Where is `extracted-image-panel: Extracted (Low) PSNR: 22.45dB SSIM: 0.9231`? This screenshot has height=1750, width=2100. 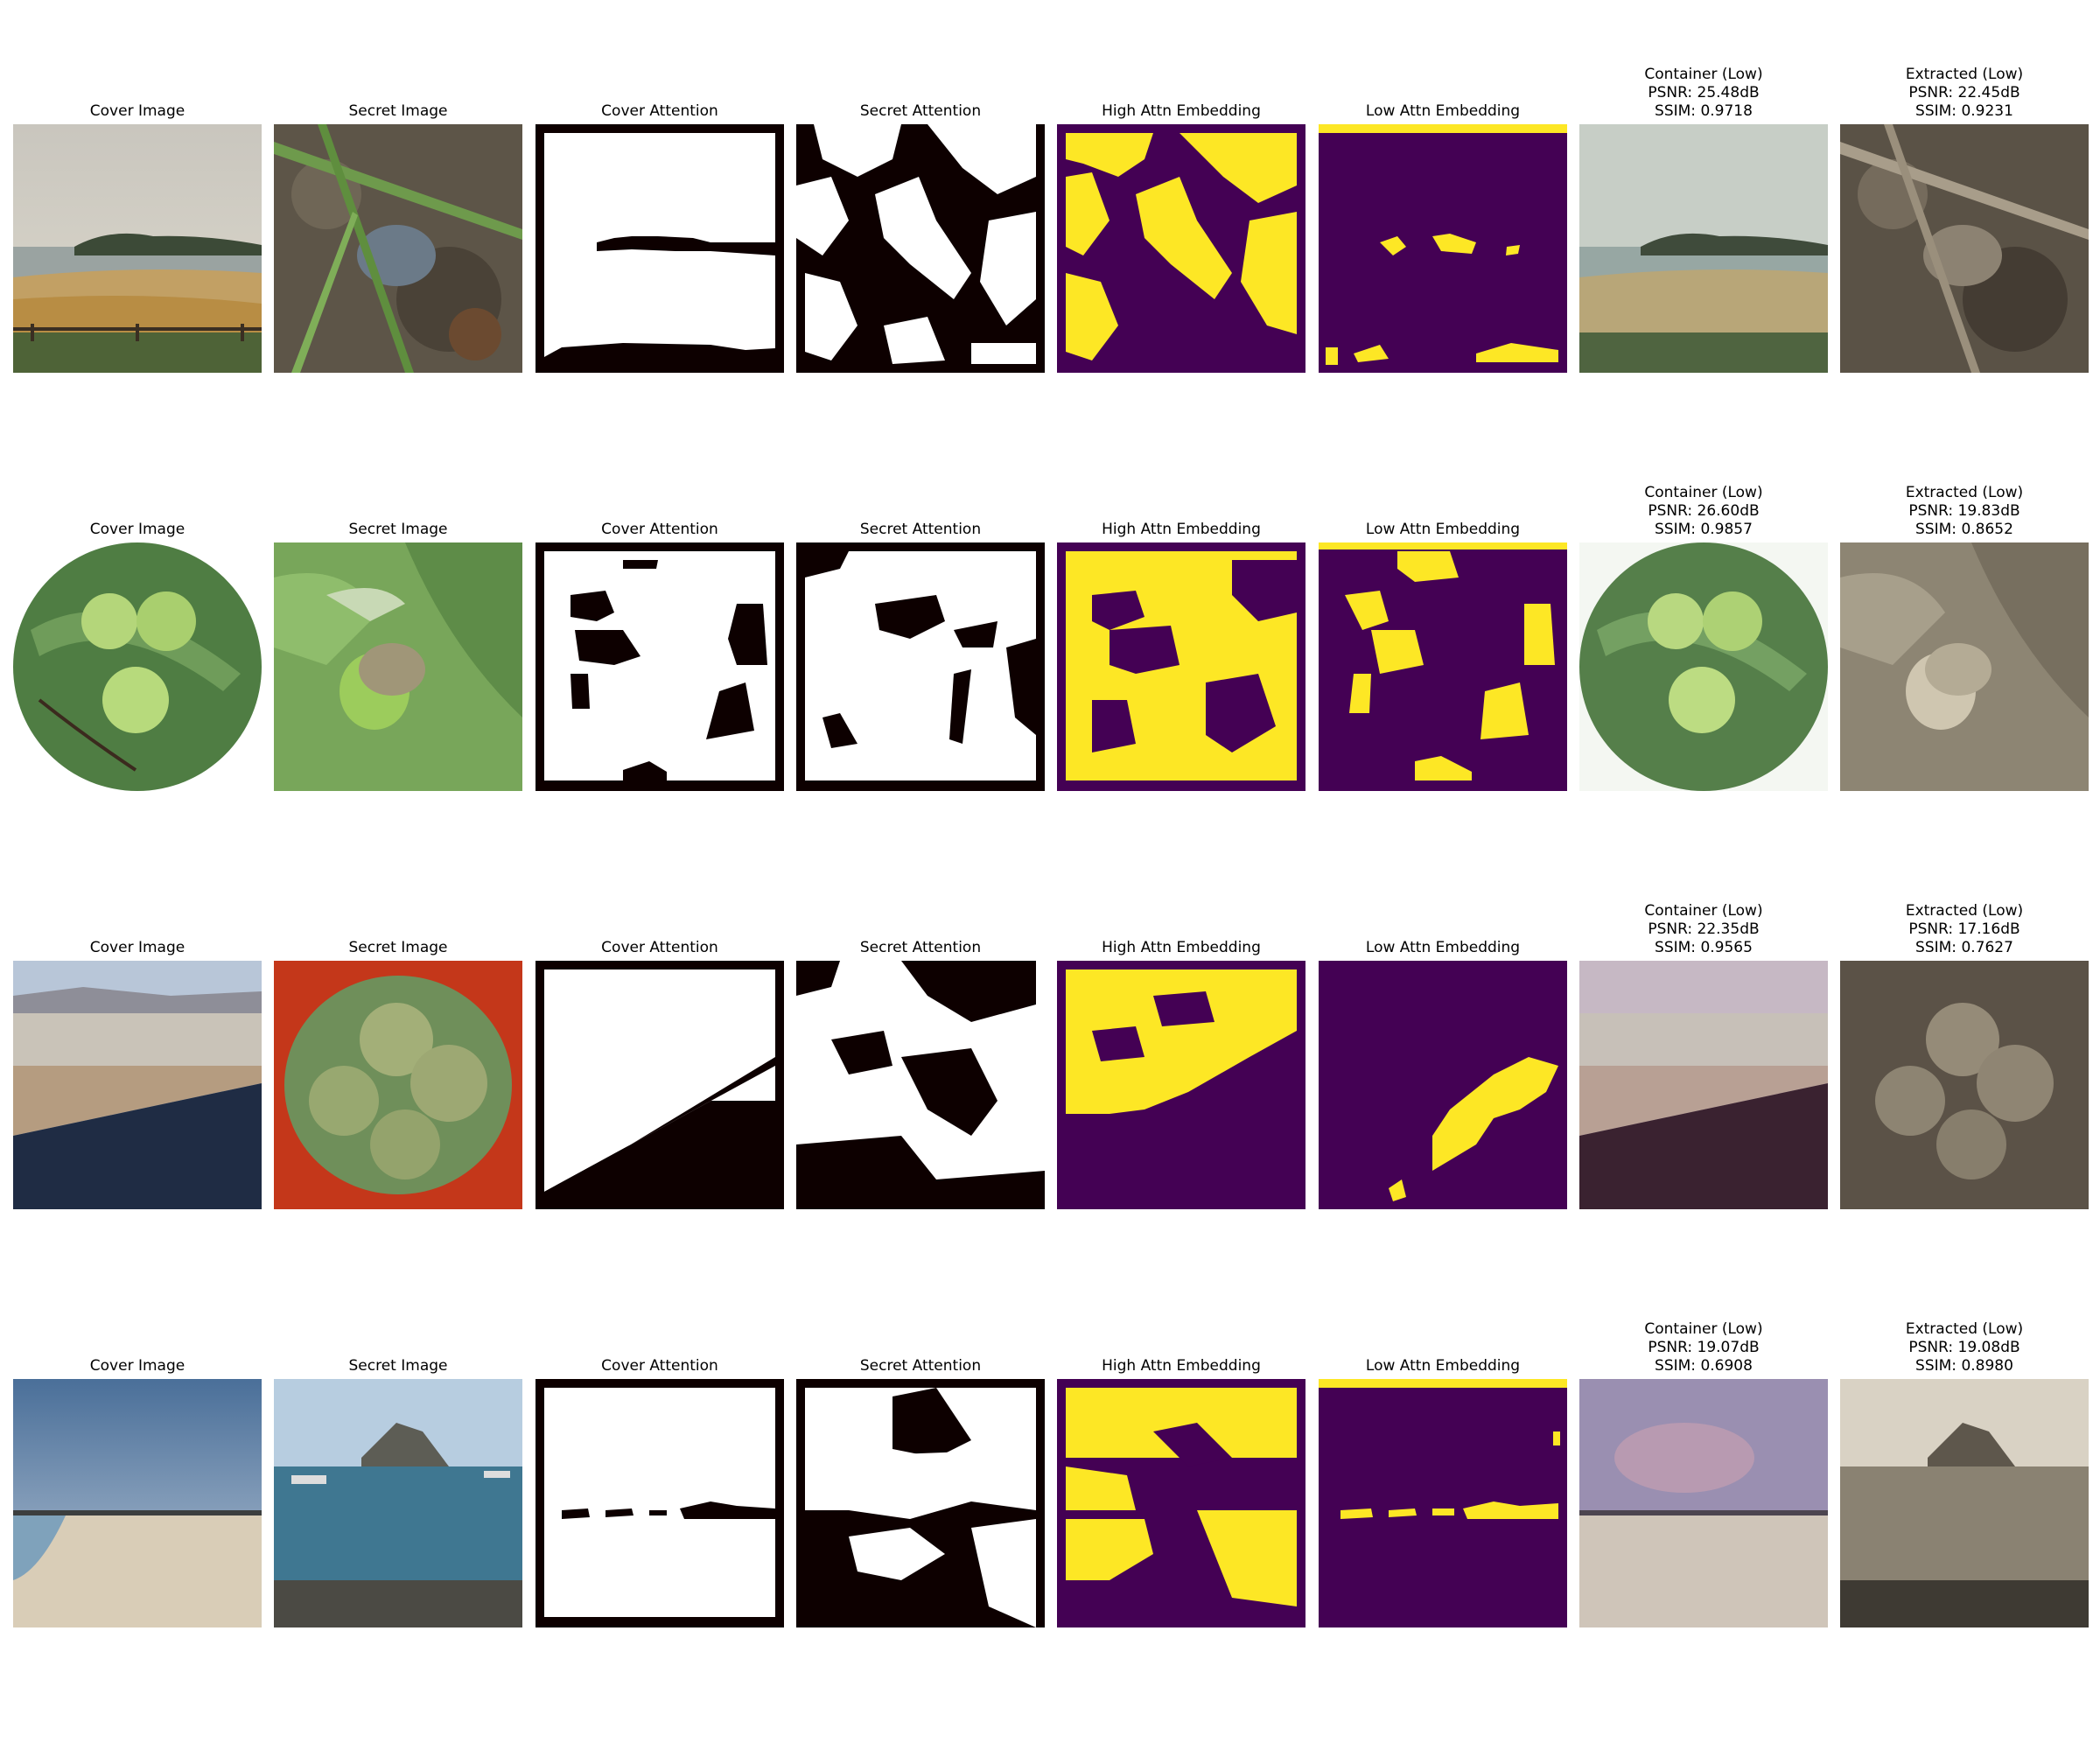
extracted-image-panel: Extracted (Low) PSNR: 22.45dB SSIM: 0.9231 is located at coordinates (1964, 219).